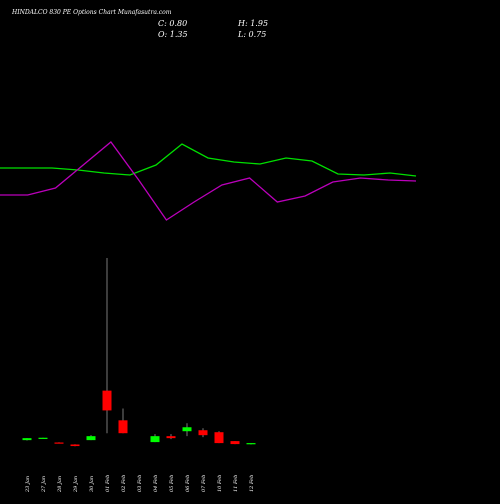 The width and height of the screenshot is (500, 504). I want to click on date-label: 02 Feb, so click(124, 483).